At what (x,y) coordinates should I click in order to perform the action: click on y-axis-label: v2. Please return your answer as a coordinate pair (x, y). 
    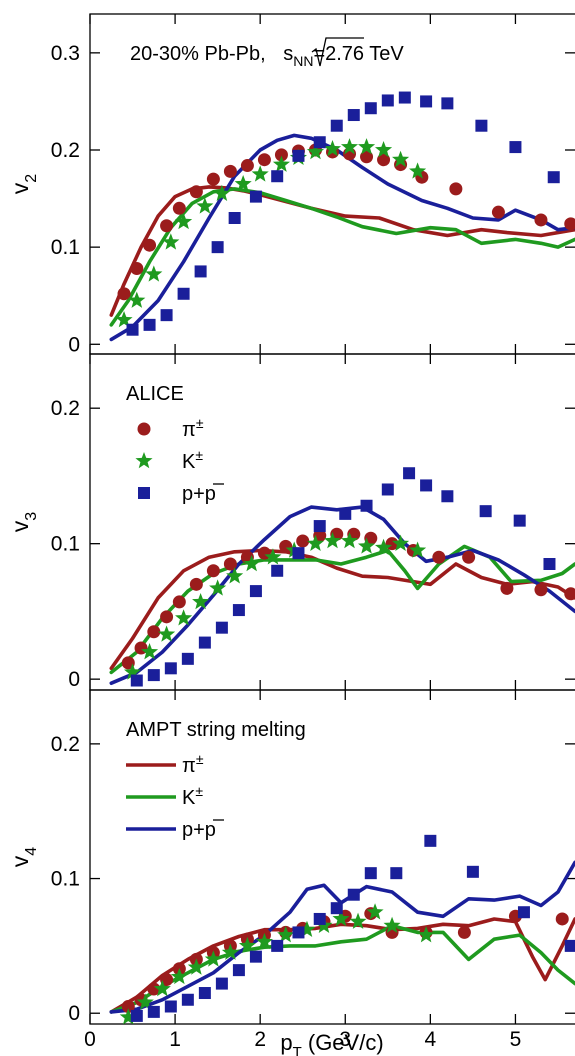
    Looking at the image, I should click on (23, 184).